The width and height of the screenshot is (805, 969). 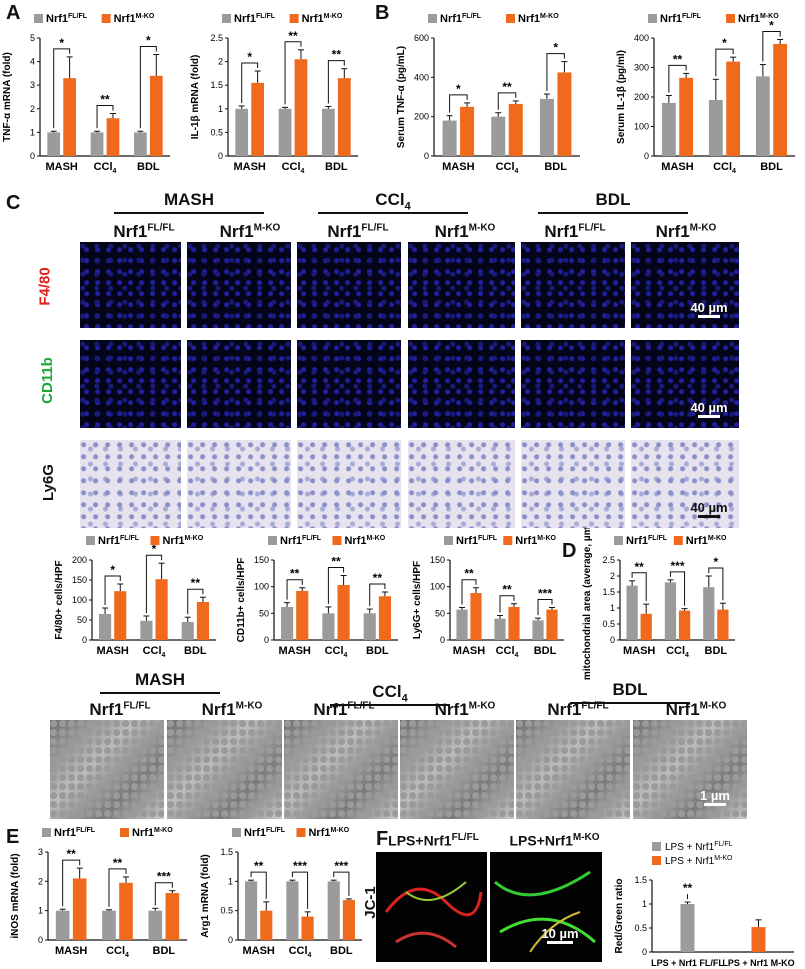 What do you see at coordinates (220, 62) in the screenshot?
I see `y-tick-label: 2` at bounding box center [220, 62].